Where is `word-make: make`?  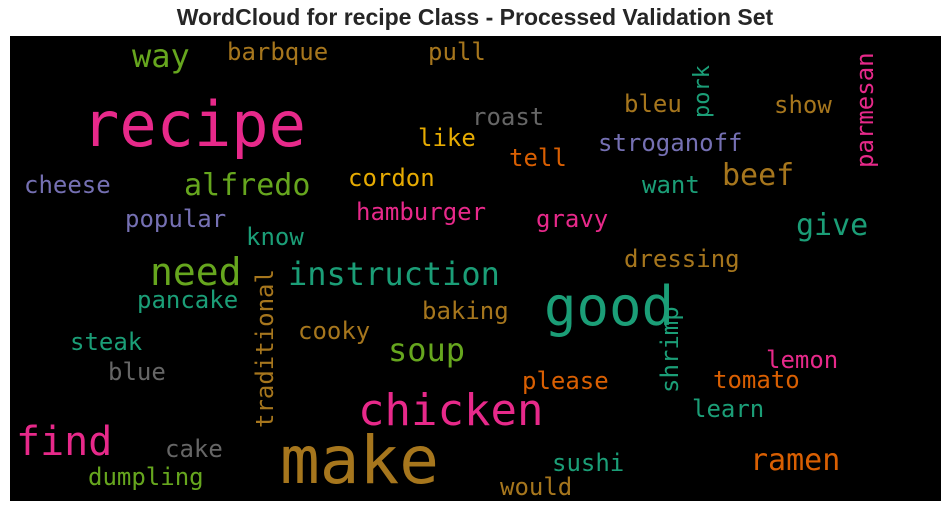
word-make: make is located at coordinates (359, 460).